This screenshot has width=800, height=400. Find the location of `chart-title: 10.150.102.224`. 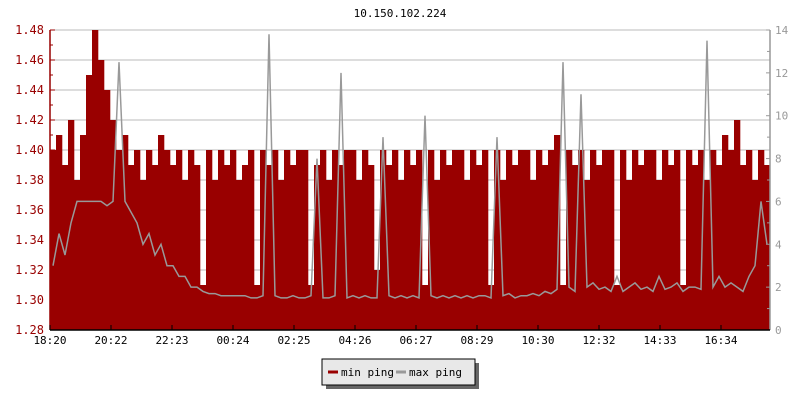

chart-title: 10.150.102.224 is located at coordinates (400, 13).